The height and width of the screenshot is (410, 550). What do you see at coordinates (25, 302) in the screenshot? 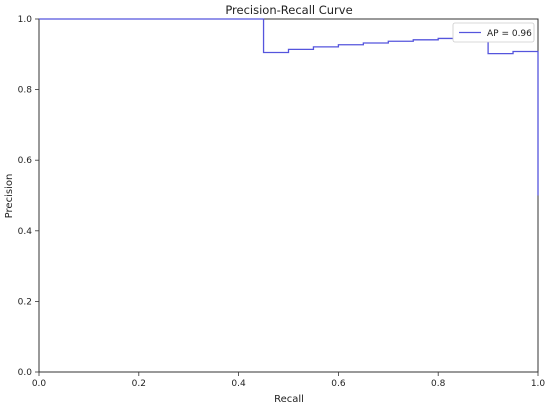
I see `y-tick-label: 0.2` at bounding box center [25, 302].